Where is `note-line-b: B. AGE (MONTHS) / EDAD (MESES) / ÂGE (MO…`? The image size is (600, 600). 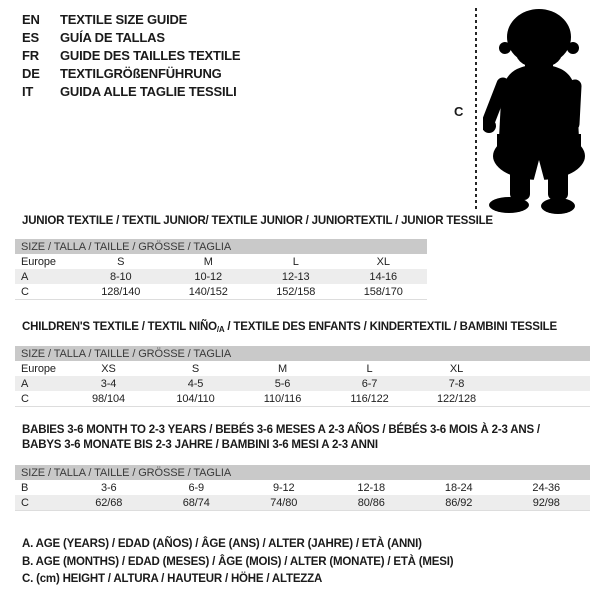
note-line-b: B. AGE (MONTHS) / EDAD (MESES) / ÂGE (MO… is located at coordinates (238, 561).